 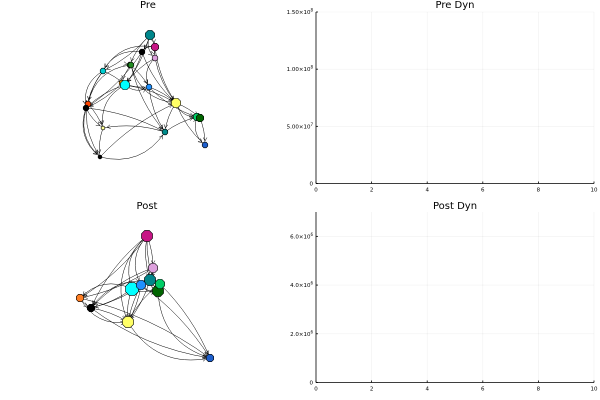 What do you see at coordinates (456, 187) in the screenshot?
I see `pre-dyn-x-ticks: 0 2 4 6 8 10` at bounding box center [456, 187].